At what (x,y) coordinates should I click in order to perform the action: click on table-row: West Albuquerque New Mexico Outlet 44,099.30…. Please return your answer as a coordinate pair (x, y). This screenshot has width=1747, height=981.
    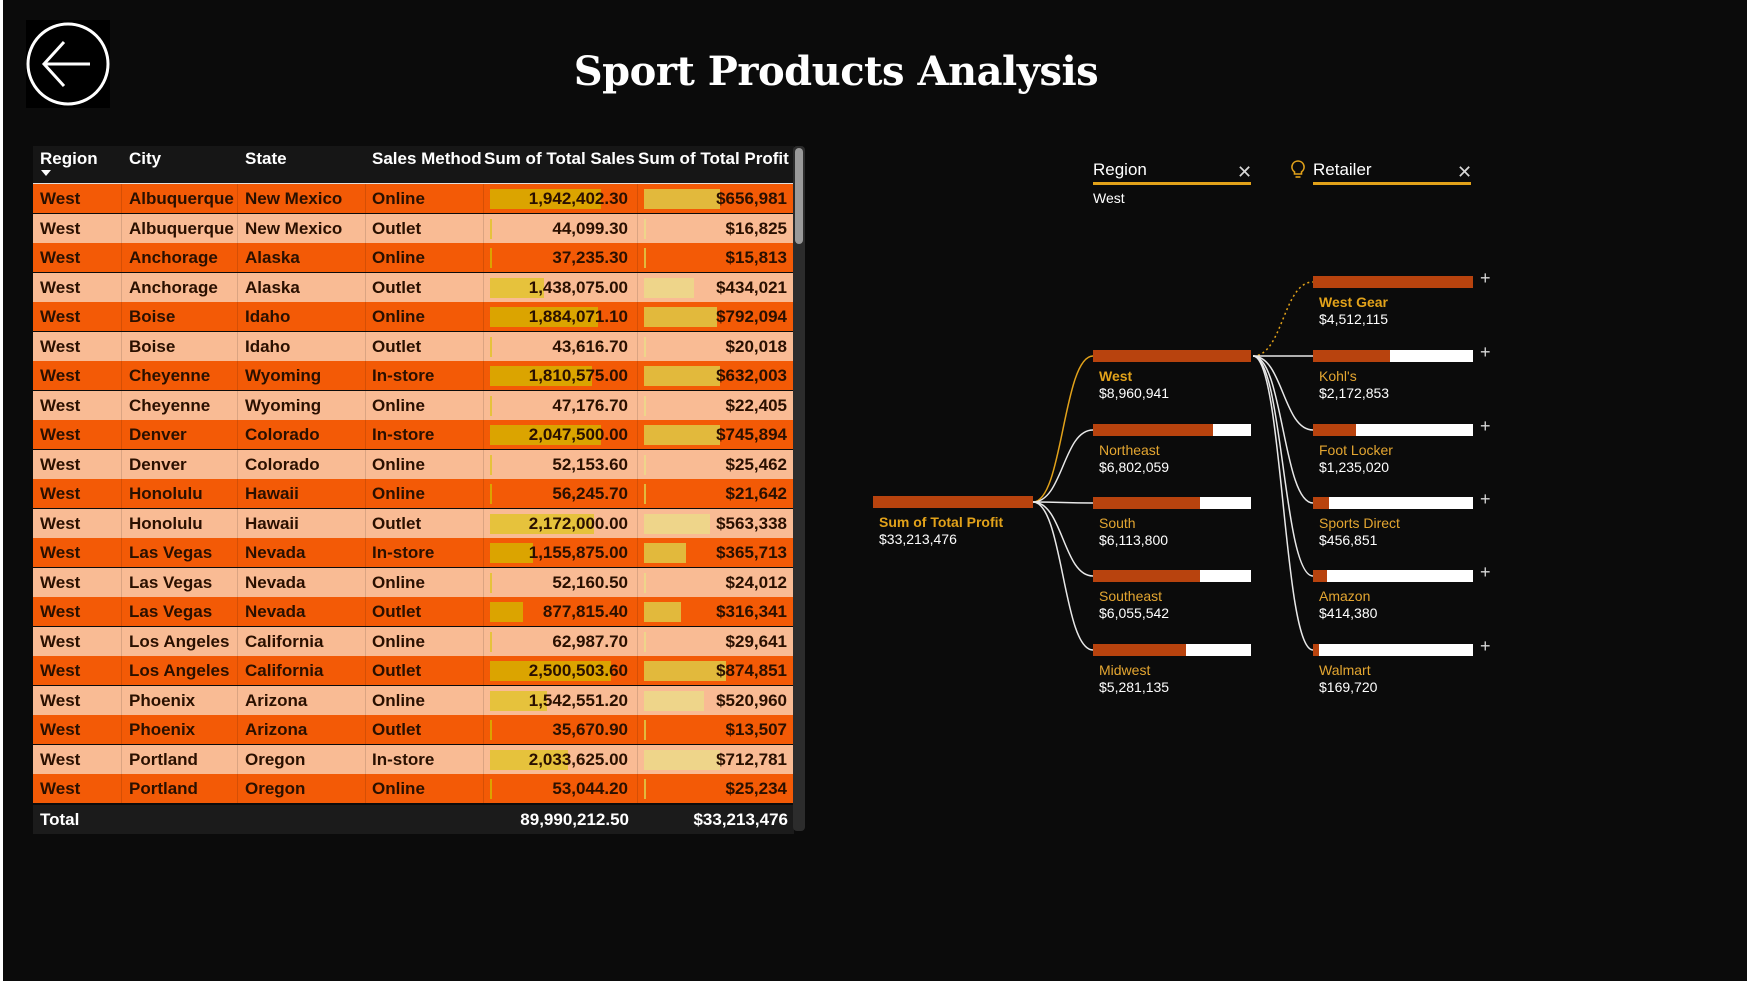
    Looking at the image, I should click on (413, 228).